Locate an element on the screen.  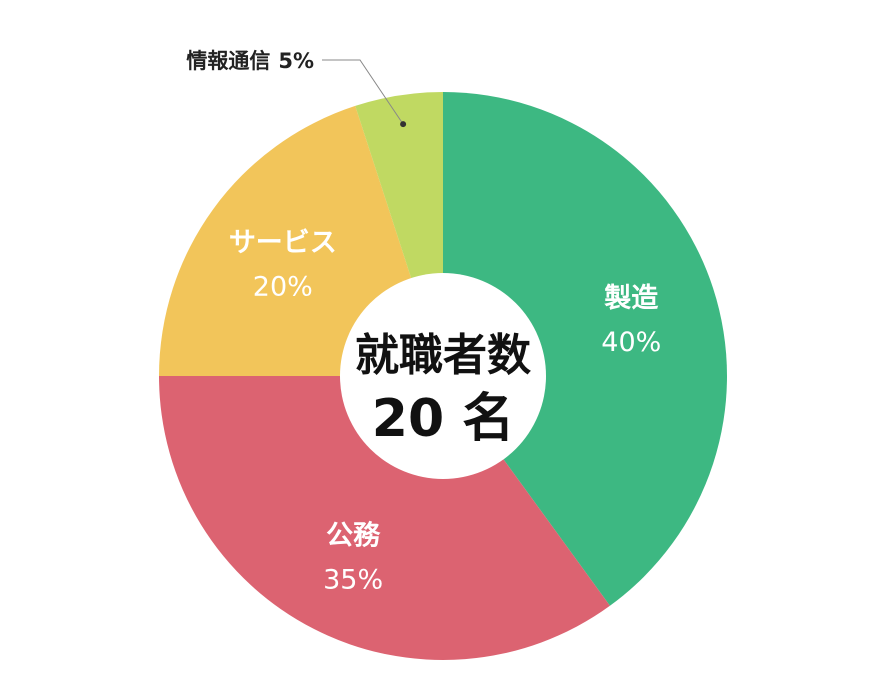
center-hole is located at coordinates (443, 376).